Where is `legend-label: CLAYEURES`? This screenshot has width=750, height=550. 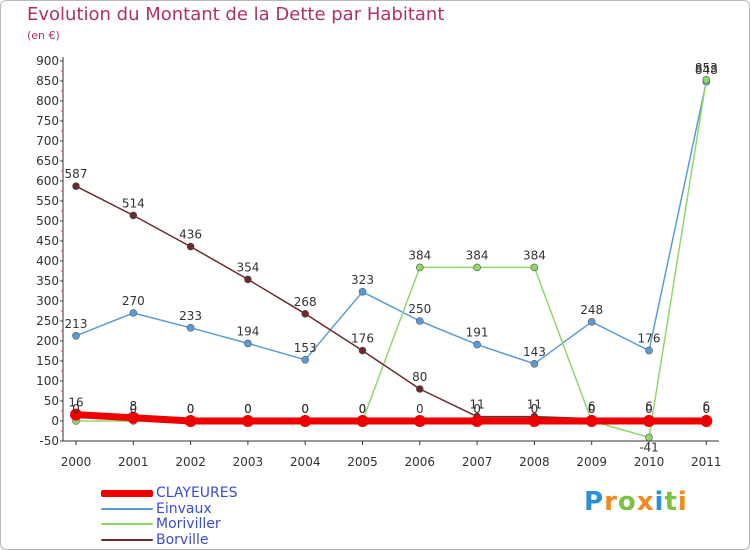 legend-label: CLAYEURES is located at coordinates (197, 493).